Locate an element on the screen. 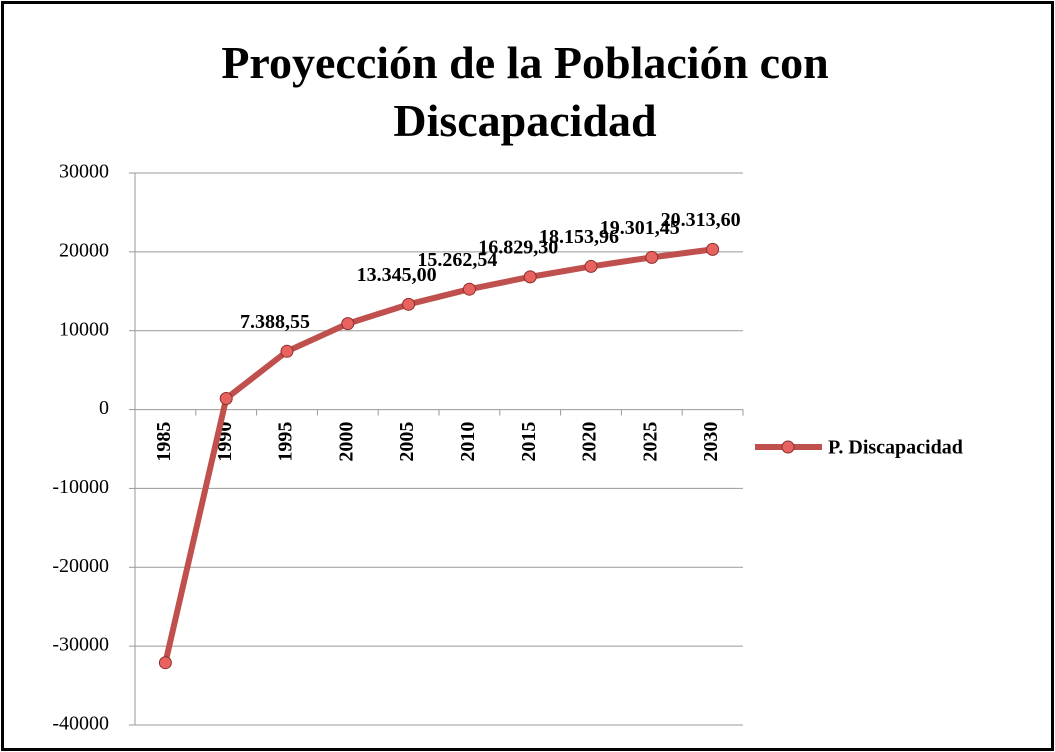 This screenshot has width=1055, height=752. x-tick-label: 2005 is located at coordinates (407, 442).